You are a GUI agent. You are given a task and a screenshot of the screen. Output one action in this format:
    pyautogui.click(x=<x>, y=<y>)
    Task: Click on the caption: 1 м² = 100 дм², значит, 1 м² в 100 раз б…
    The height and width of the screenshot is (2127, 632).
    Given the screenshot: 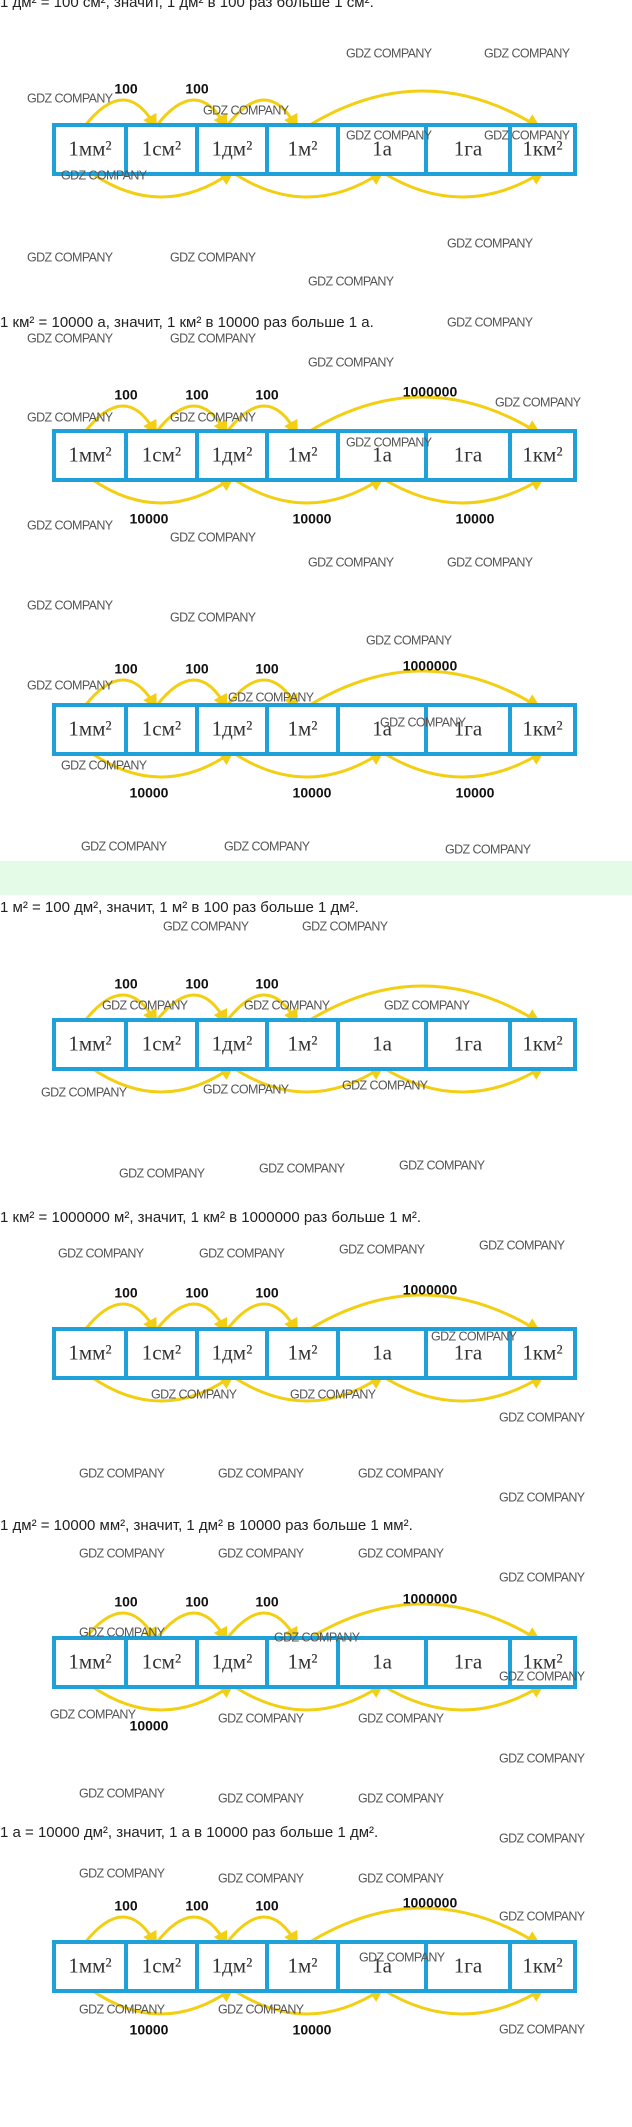 What is the action you would take?
    pyautogui.click(x=179, y=907)
    